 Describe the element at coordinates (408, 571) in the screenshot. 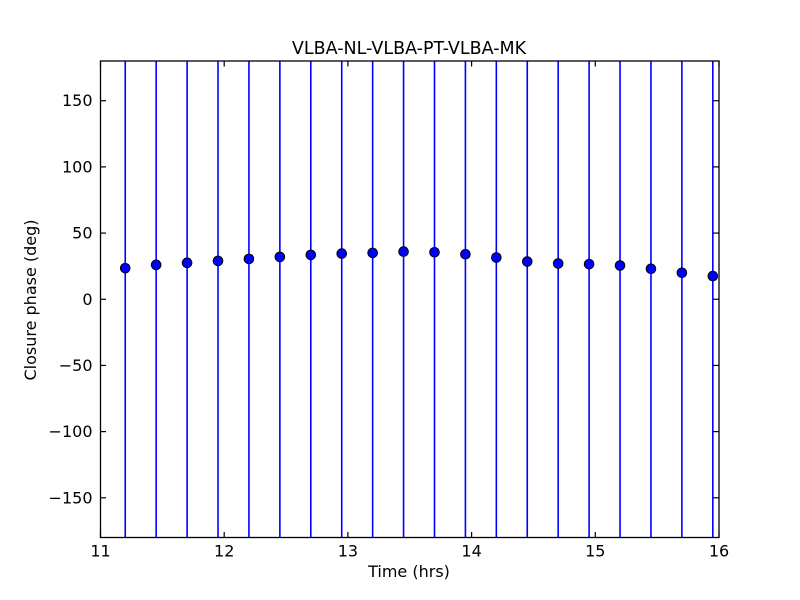

I see `x-axis-label: Time (hrs)` at that location.